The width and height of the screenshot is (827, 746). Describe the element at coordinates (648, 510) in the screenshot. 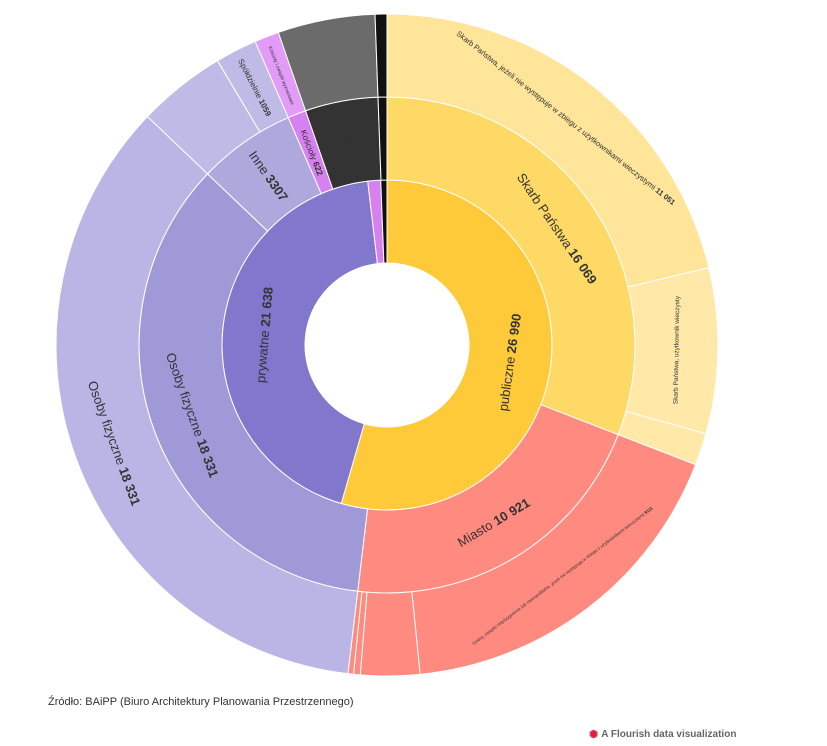

I see `label-value: 9111` at that location.